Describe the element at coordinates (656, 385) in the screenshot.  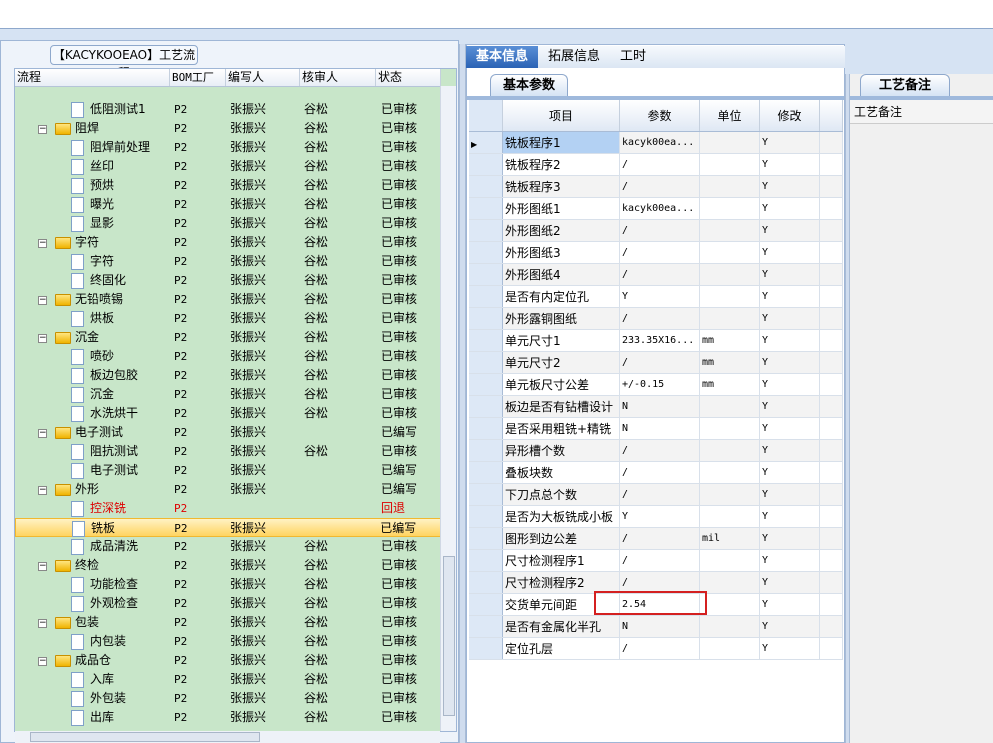
I see `grid-row: 单元板尺寸公差 +/-0.15 mm Y` at that location.